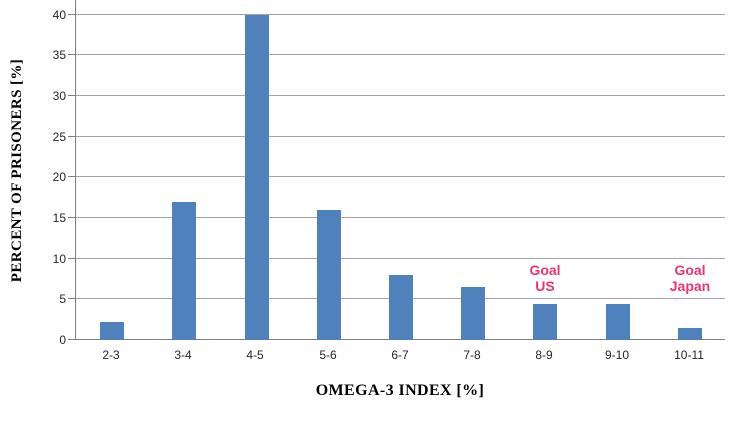  I want to click on x-tick-label: 3-4, so click(183, 355).